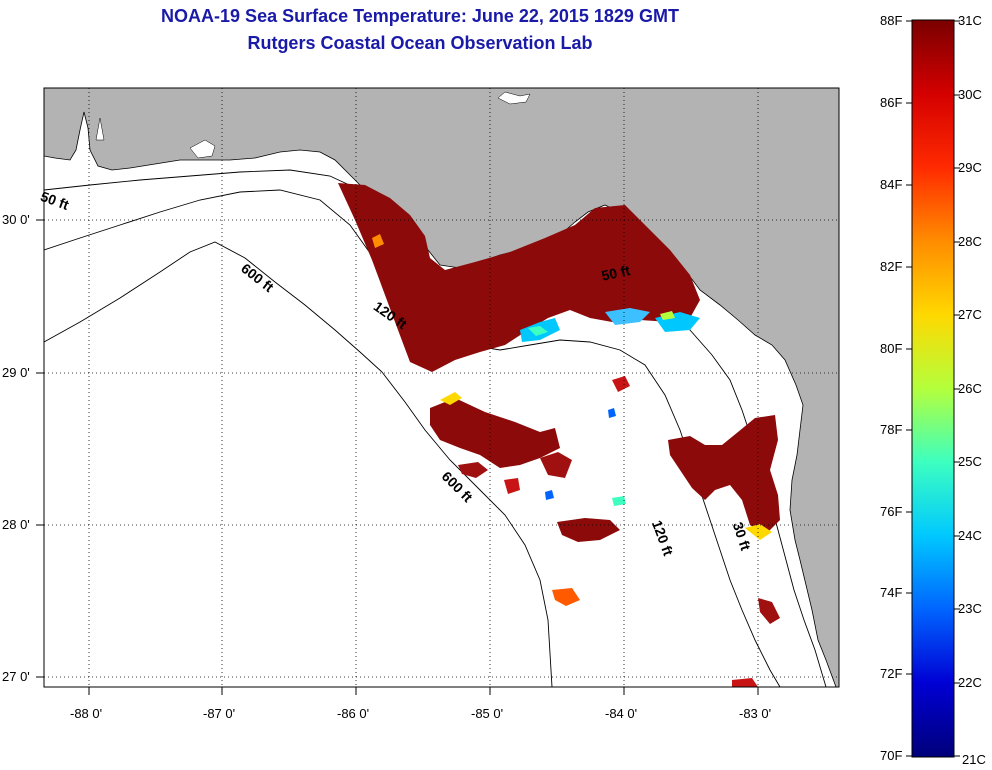 The height and width of the screenshot is (770, 992). Describe the element at coordinates (16, 372) in the screenshot. I see `lat-label: 29 0'` at that location.